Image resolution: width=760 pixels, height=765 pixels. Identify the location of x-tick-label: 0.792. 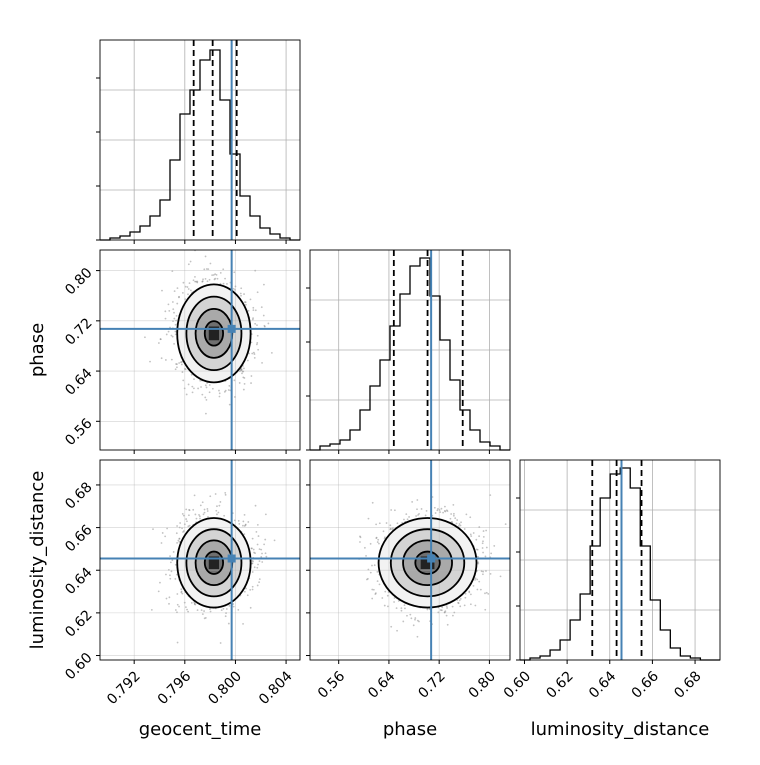
(124, 688).